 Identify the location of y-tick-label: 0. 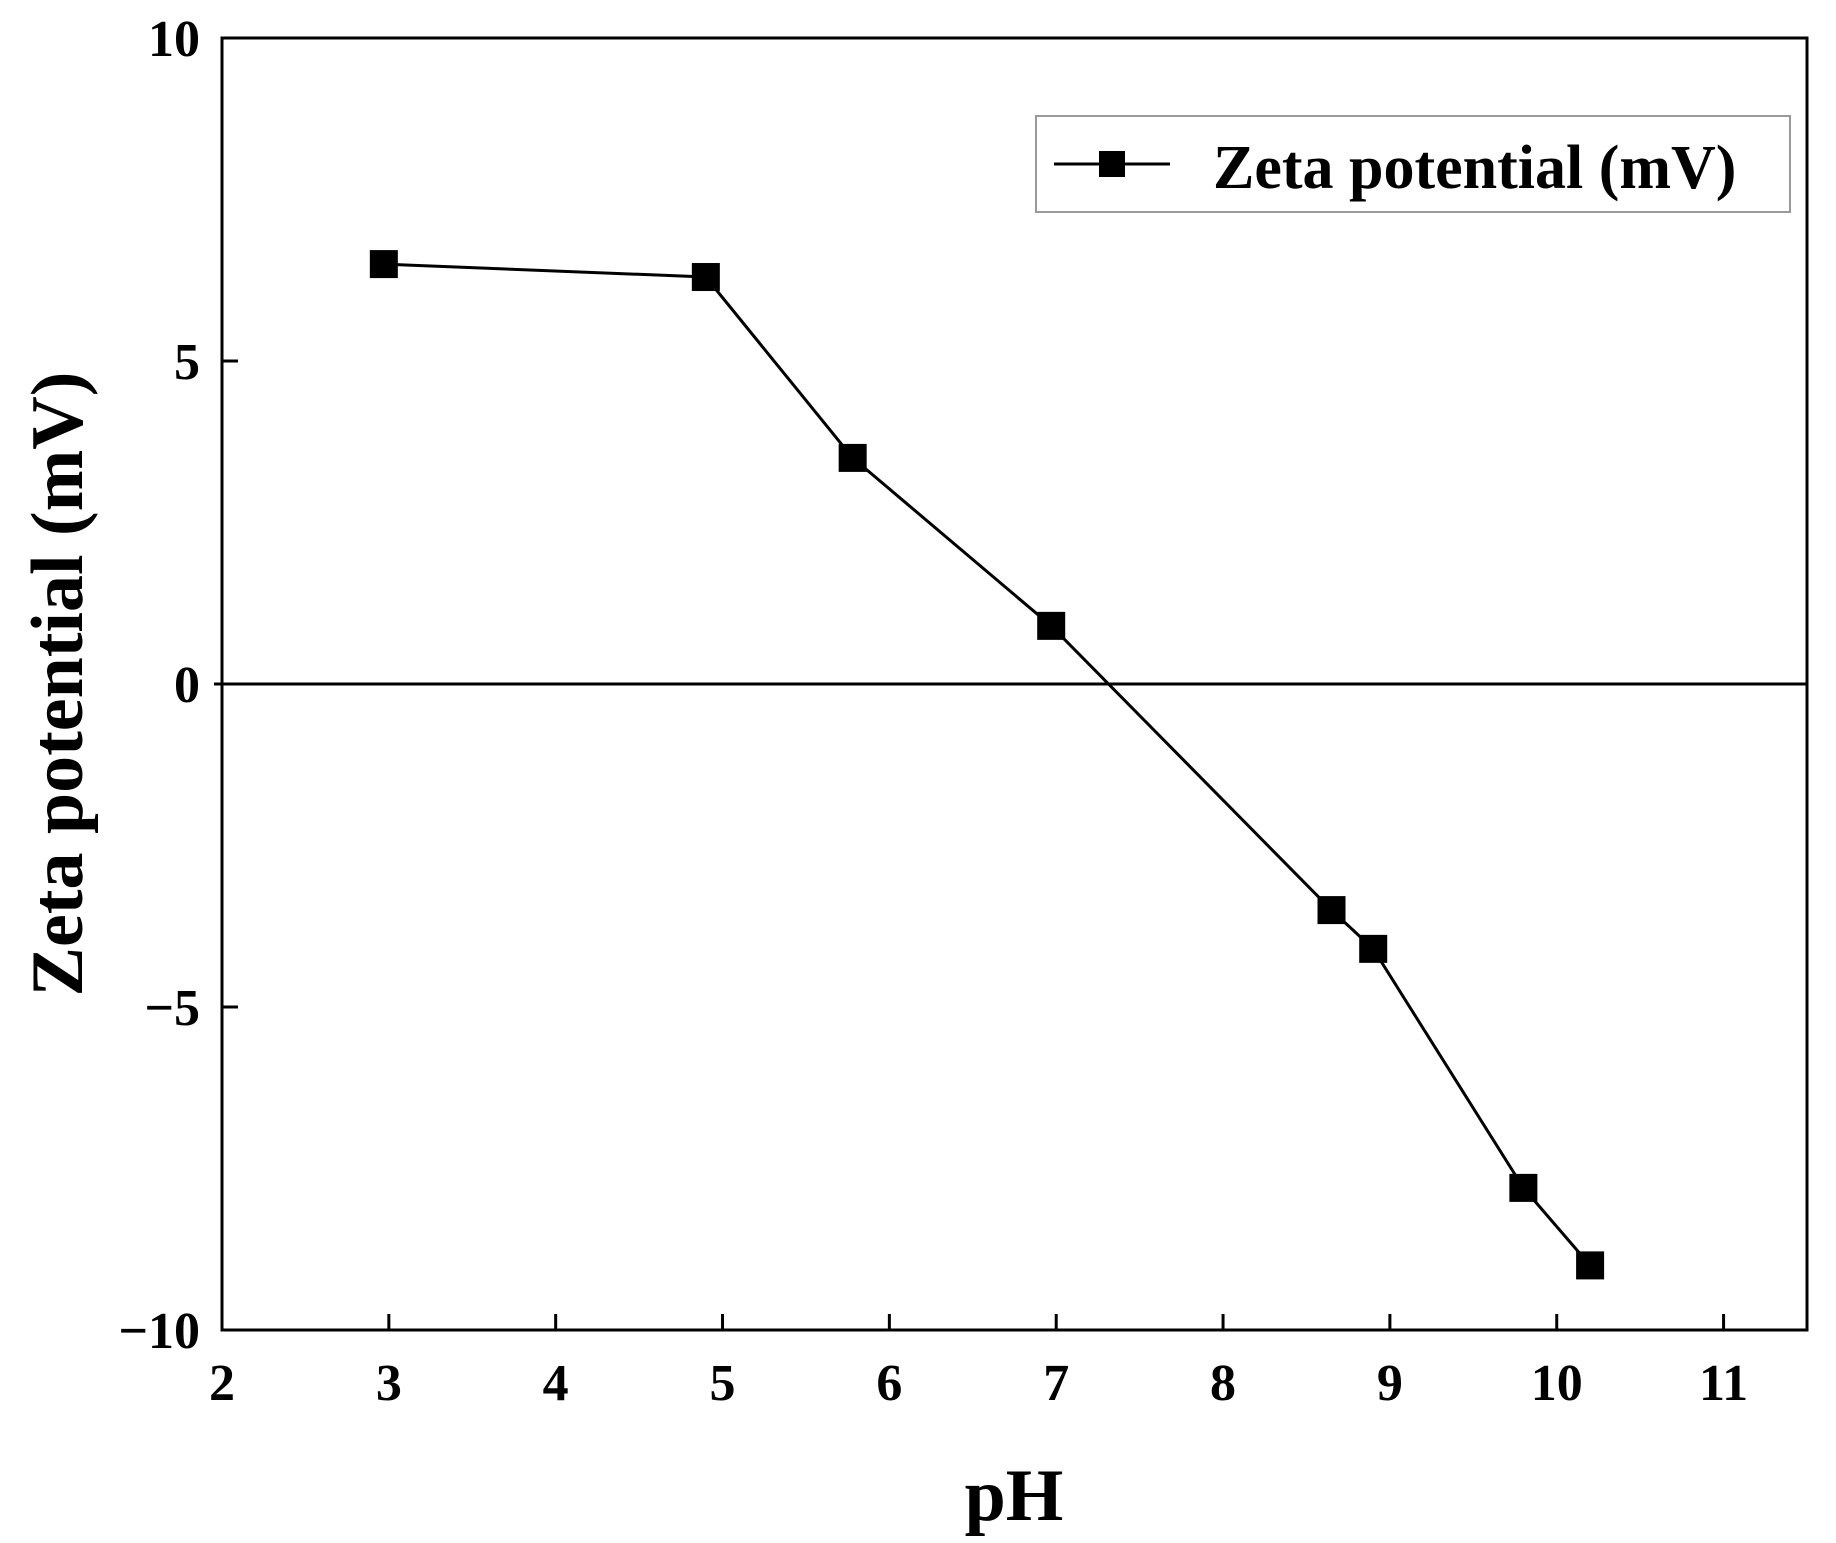
(187, 685).